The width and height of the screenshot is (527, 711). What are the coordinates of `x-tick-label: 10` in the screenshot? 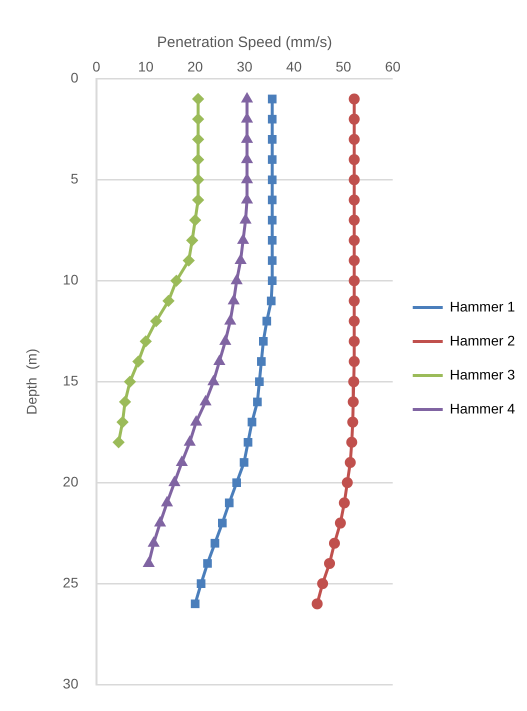 It's located at (146, 66).